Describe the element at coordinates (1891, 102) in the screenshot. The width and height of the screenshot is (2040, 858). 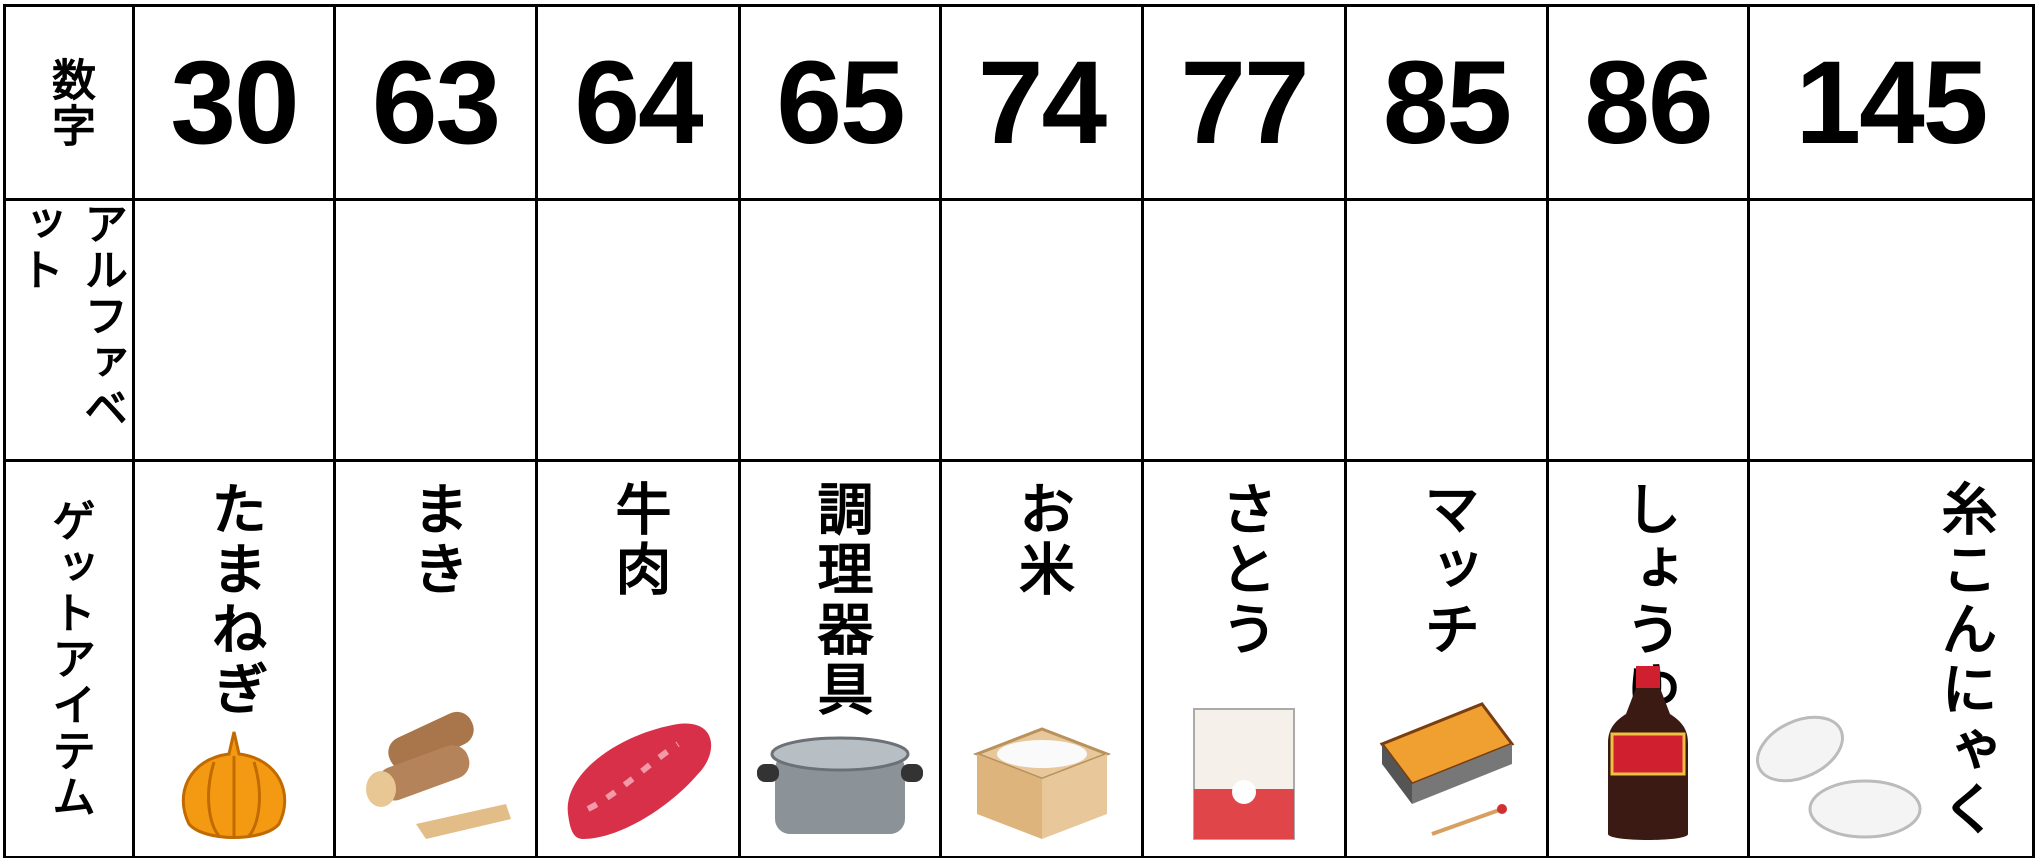
I see `number-cell: 145` at that location.